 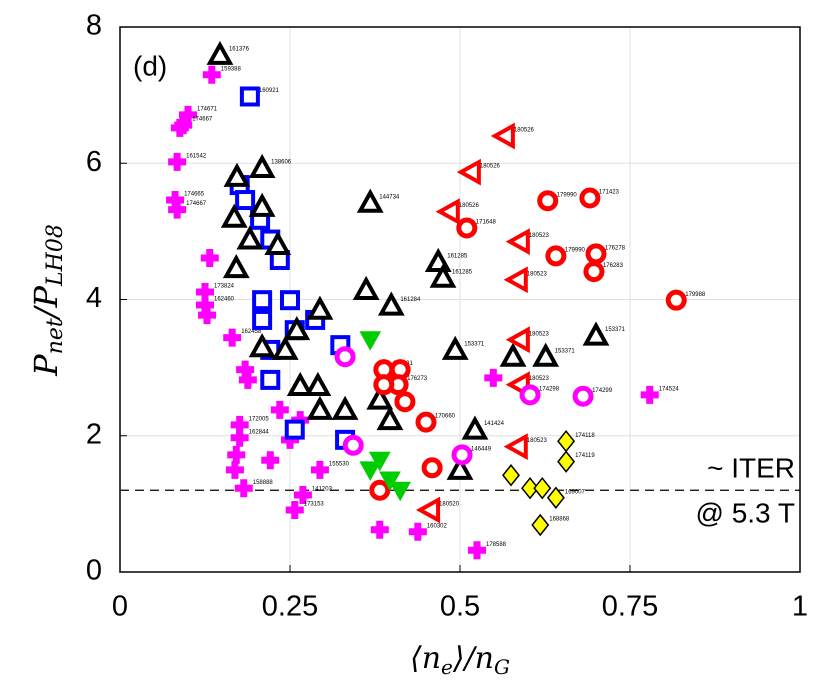 What do you see at coordinates (494, 424) in the screenshot?
I see `point-label: 141424` at bounding box center [494, 424].